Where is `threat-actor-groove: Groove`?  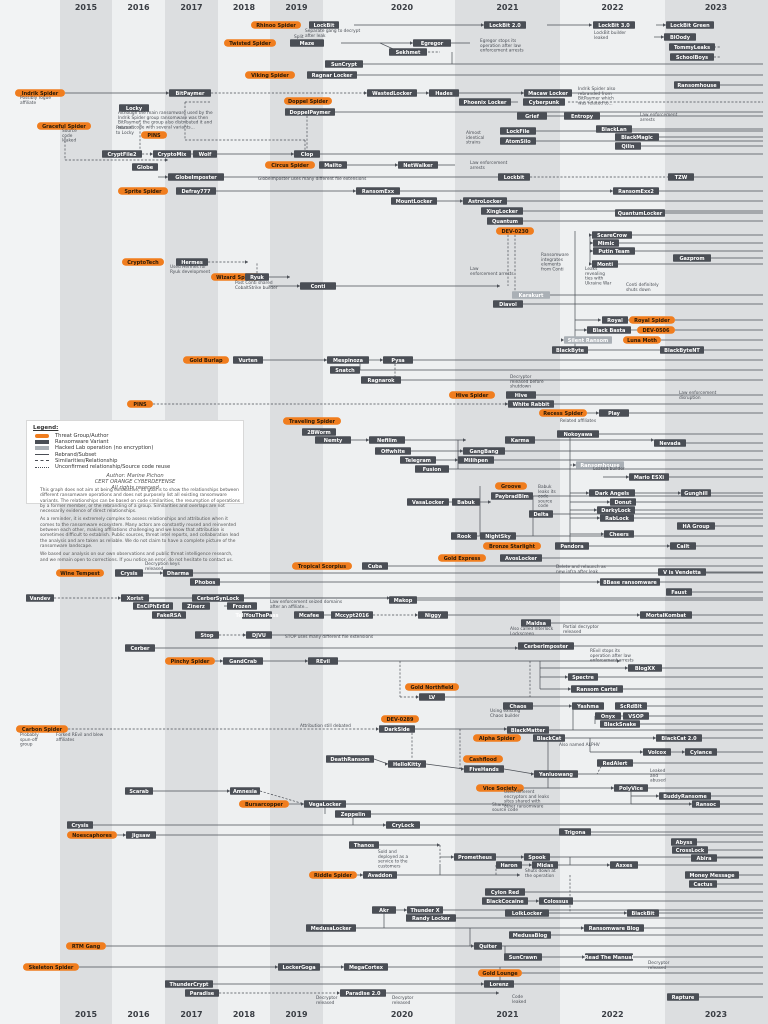 threat-actor-groove: Groove is located at coordinates (511, 486).